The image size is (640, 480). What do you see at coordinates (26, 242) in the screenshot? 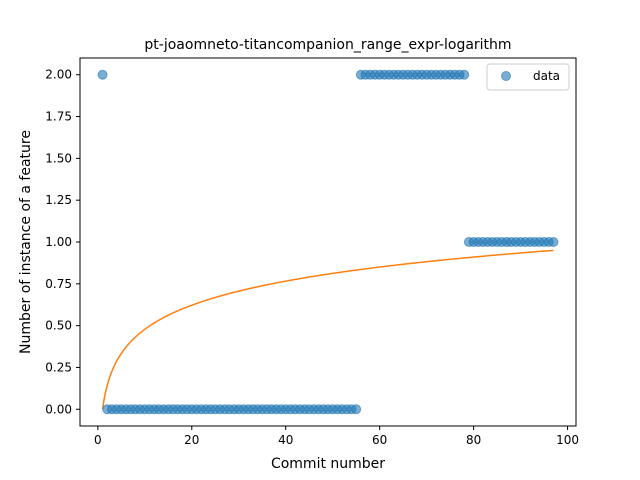
I see `y-axis-label: Number of instance of a feature` at bounding box center [26, 242].